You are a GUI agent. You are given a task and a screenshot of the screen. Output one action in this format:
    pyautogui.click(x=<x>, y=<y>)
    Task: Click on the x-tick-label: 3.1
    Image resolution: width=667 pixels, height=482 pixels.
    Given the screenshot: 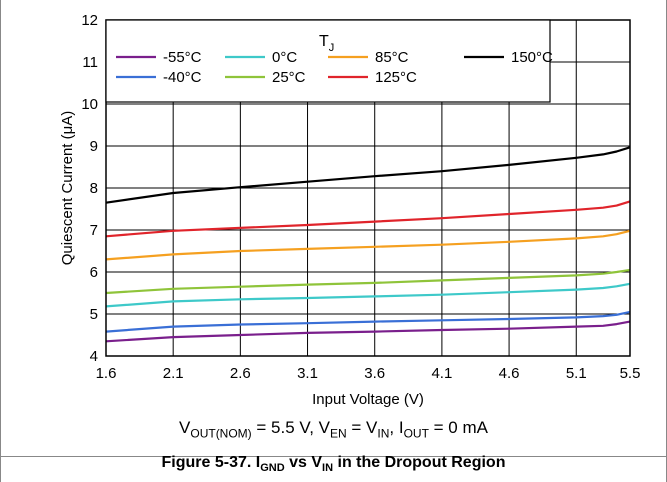 What is the action you would take?
    pyautogui.click(x=307, y=373)
    